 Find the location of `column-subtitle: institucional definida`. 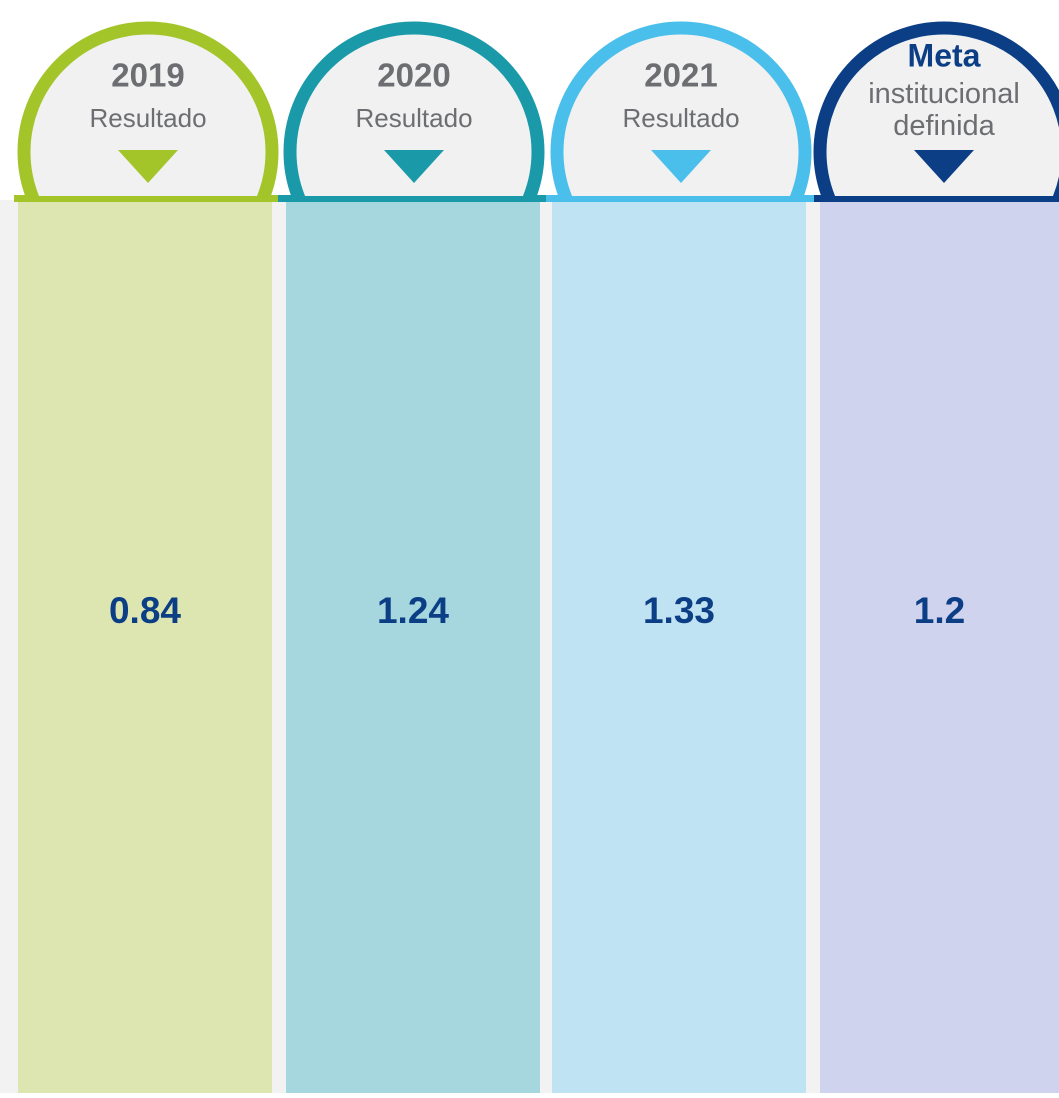

column-subtitle: institucional definida is located at coordinates (944, 110).